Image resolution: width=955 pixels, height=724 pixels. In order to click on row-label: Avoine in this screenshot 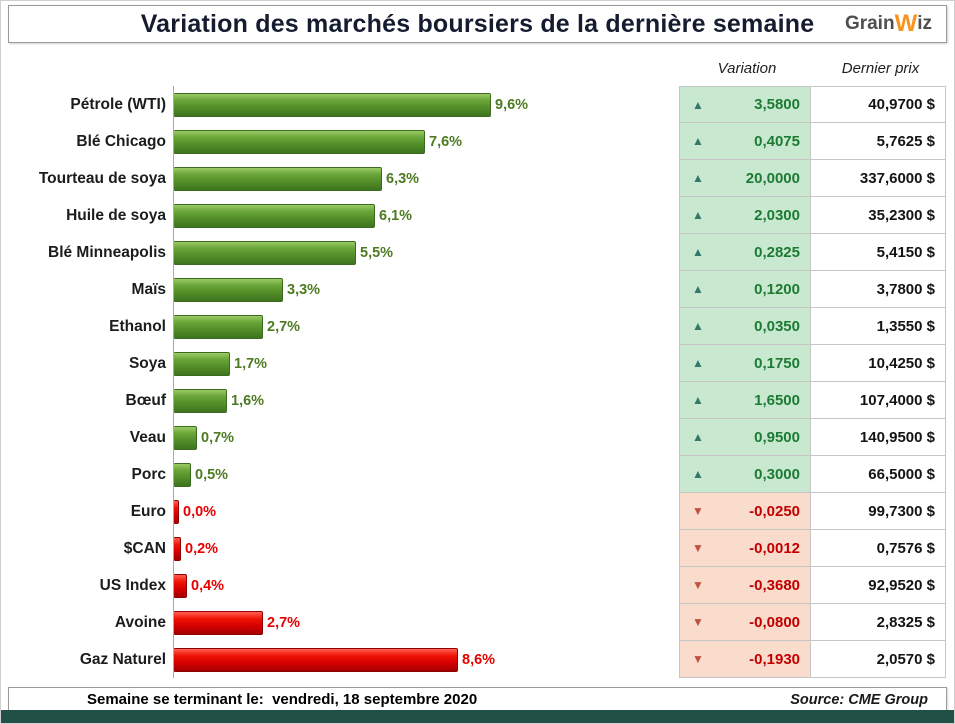, I will do `click(140, 622)`.